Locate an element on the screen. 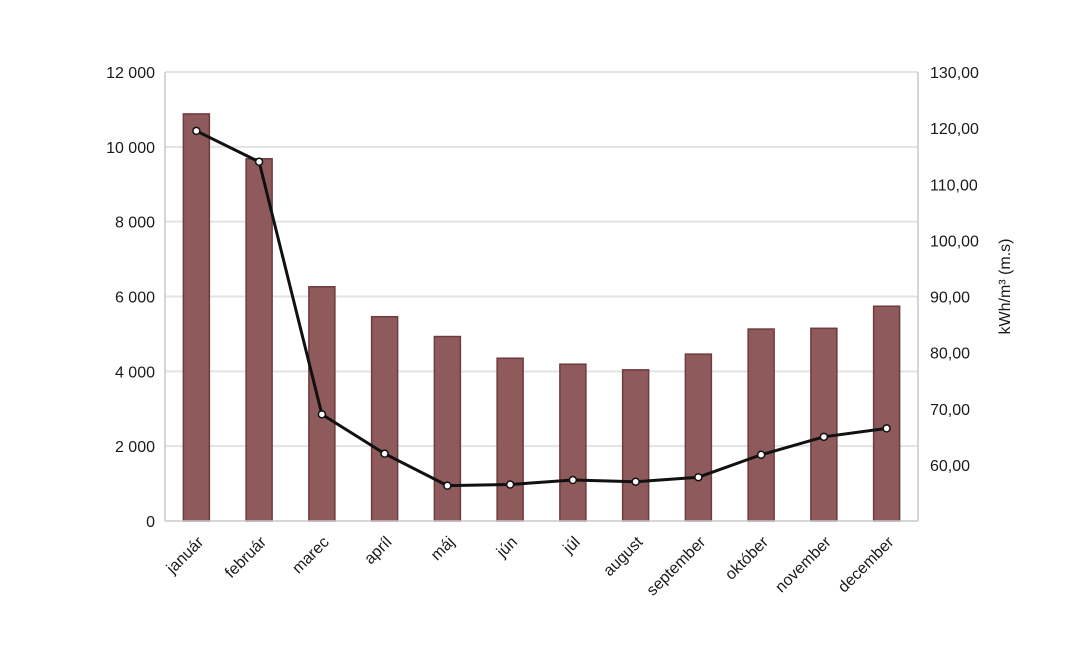  right-tick-label-0: 60,00 is located at coordinates (950, 466).